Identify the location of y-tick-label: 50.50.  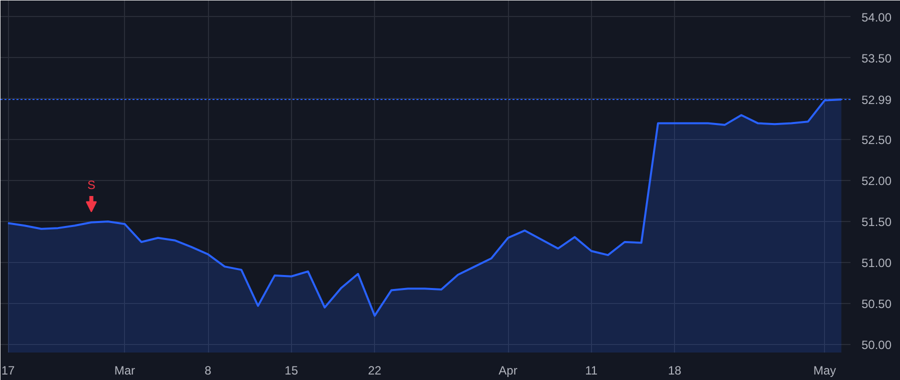
(877, 303).